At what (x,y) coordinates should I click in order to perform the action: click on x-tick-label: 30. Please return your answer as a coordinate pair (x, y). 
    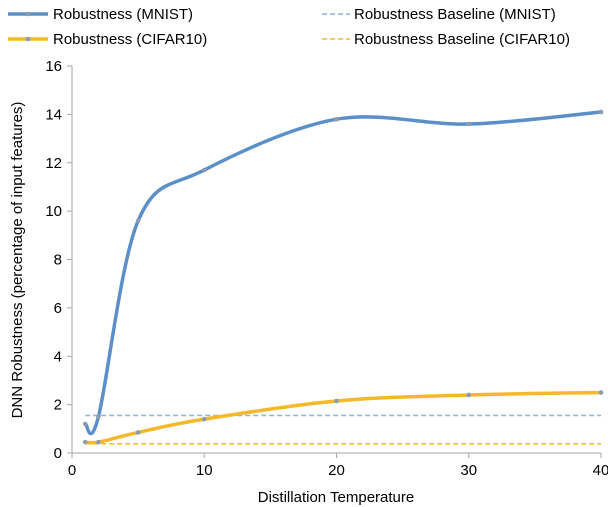
    Looking at the image, I should click on (468, 470).